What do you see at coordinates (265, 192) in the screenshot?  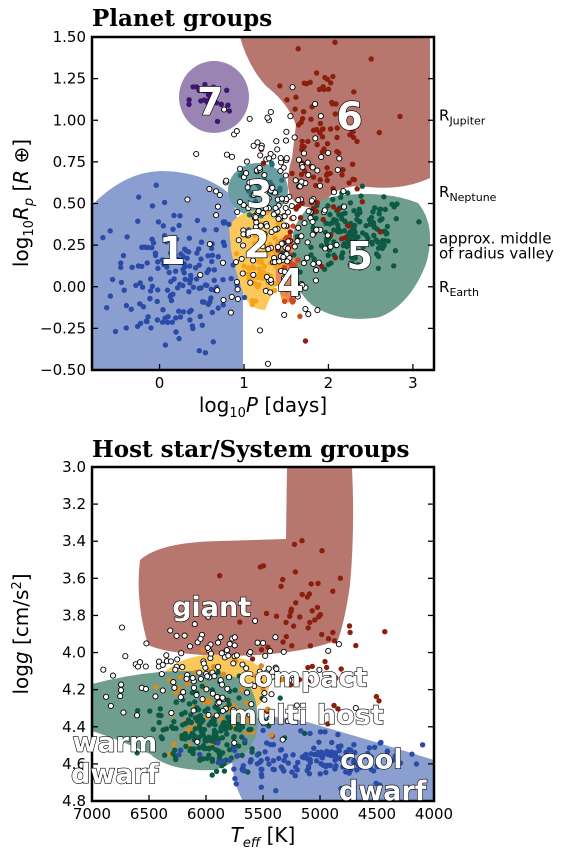 I see `group-numbers: 1 2 345 6 7` at bounding box center [265, 192].